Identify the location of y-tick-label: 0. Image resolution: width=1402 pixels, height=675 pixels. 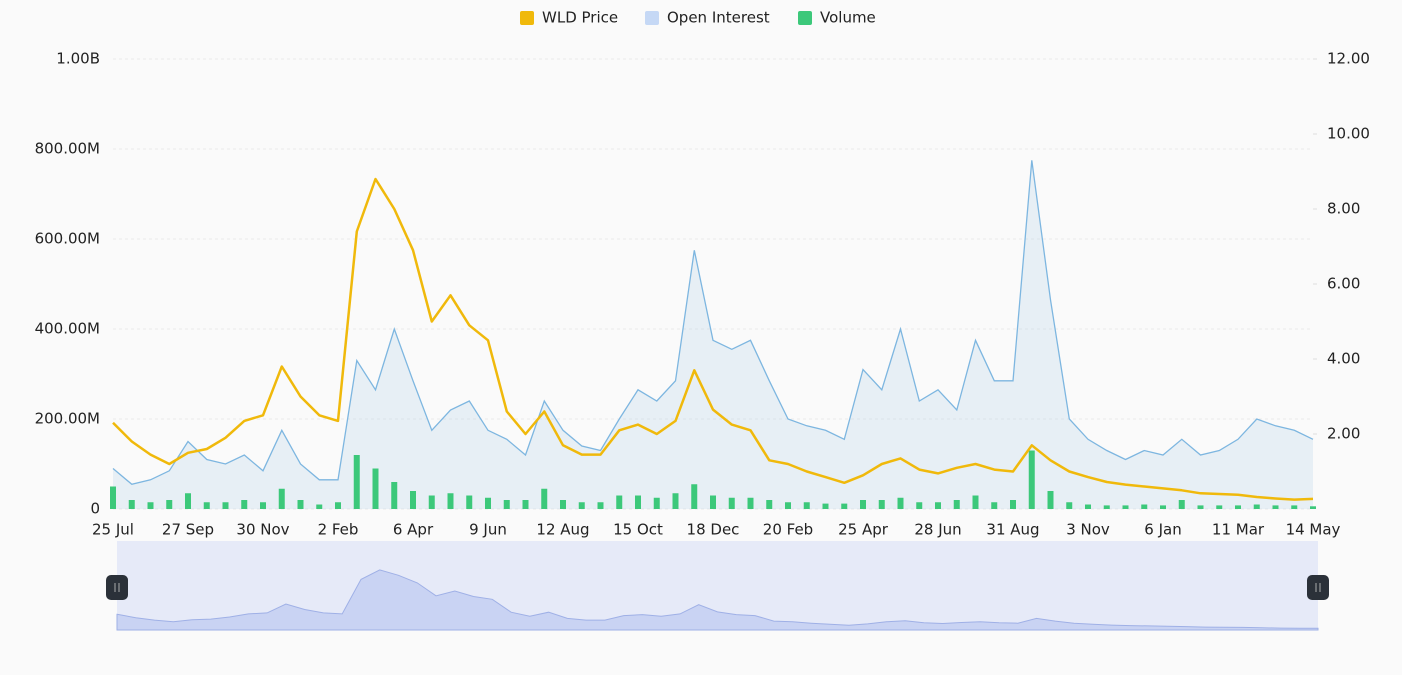
(95, 509).